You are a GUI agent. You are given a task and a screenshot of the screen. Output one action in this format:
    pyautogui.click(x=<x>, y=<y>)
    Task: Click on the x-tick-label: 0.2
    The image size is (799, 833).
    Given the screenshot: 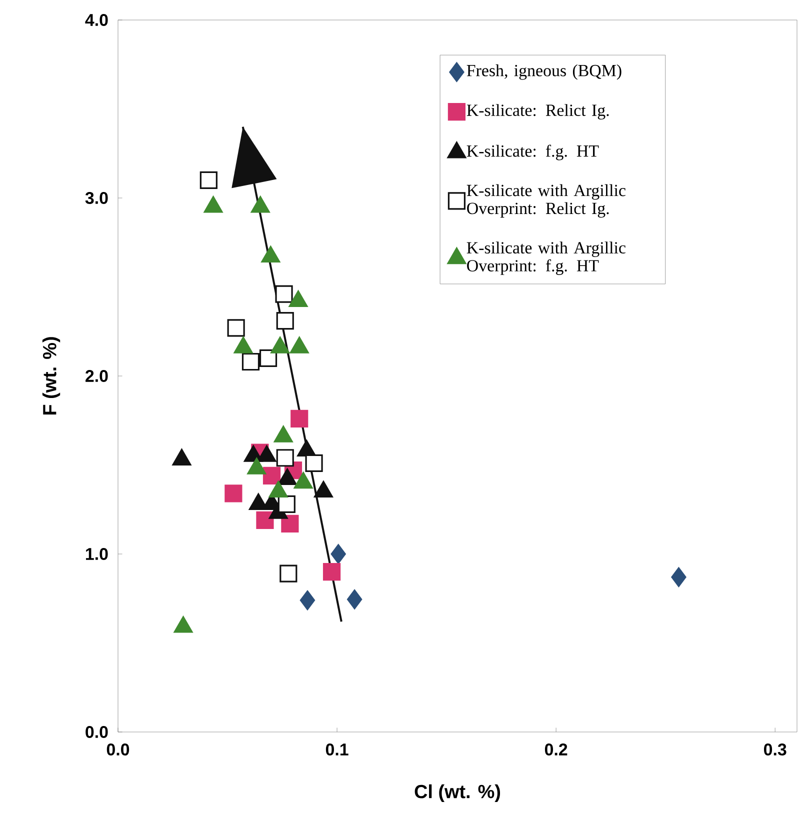 What is the action you would take?
    pyautogui.click(x=556, y=750)
    